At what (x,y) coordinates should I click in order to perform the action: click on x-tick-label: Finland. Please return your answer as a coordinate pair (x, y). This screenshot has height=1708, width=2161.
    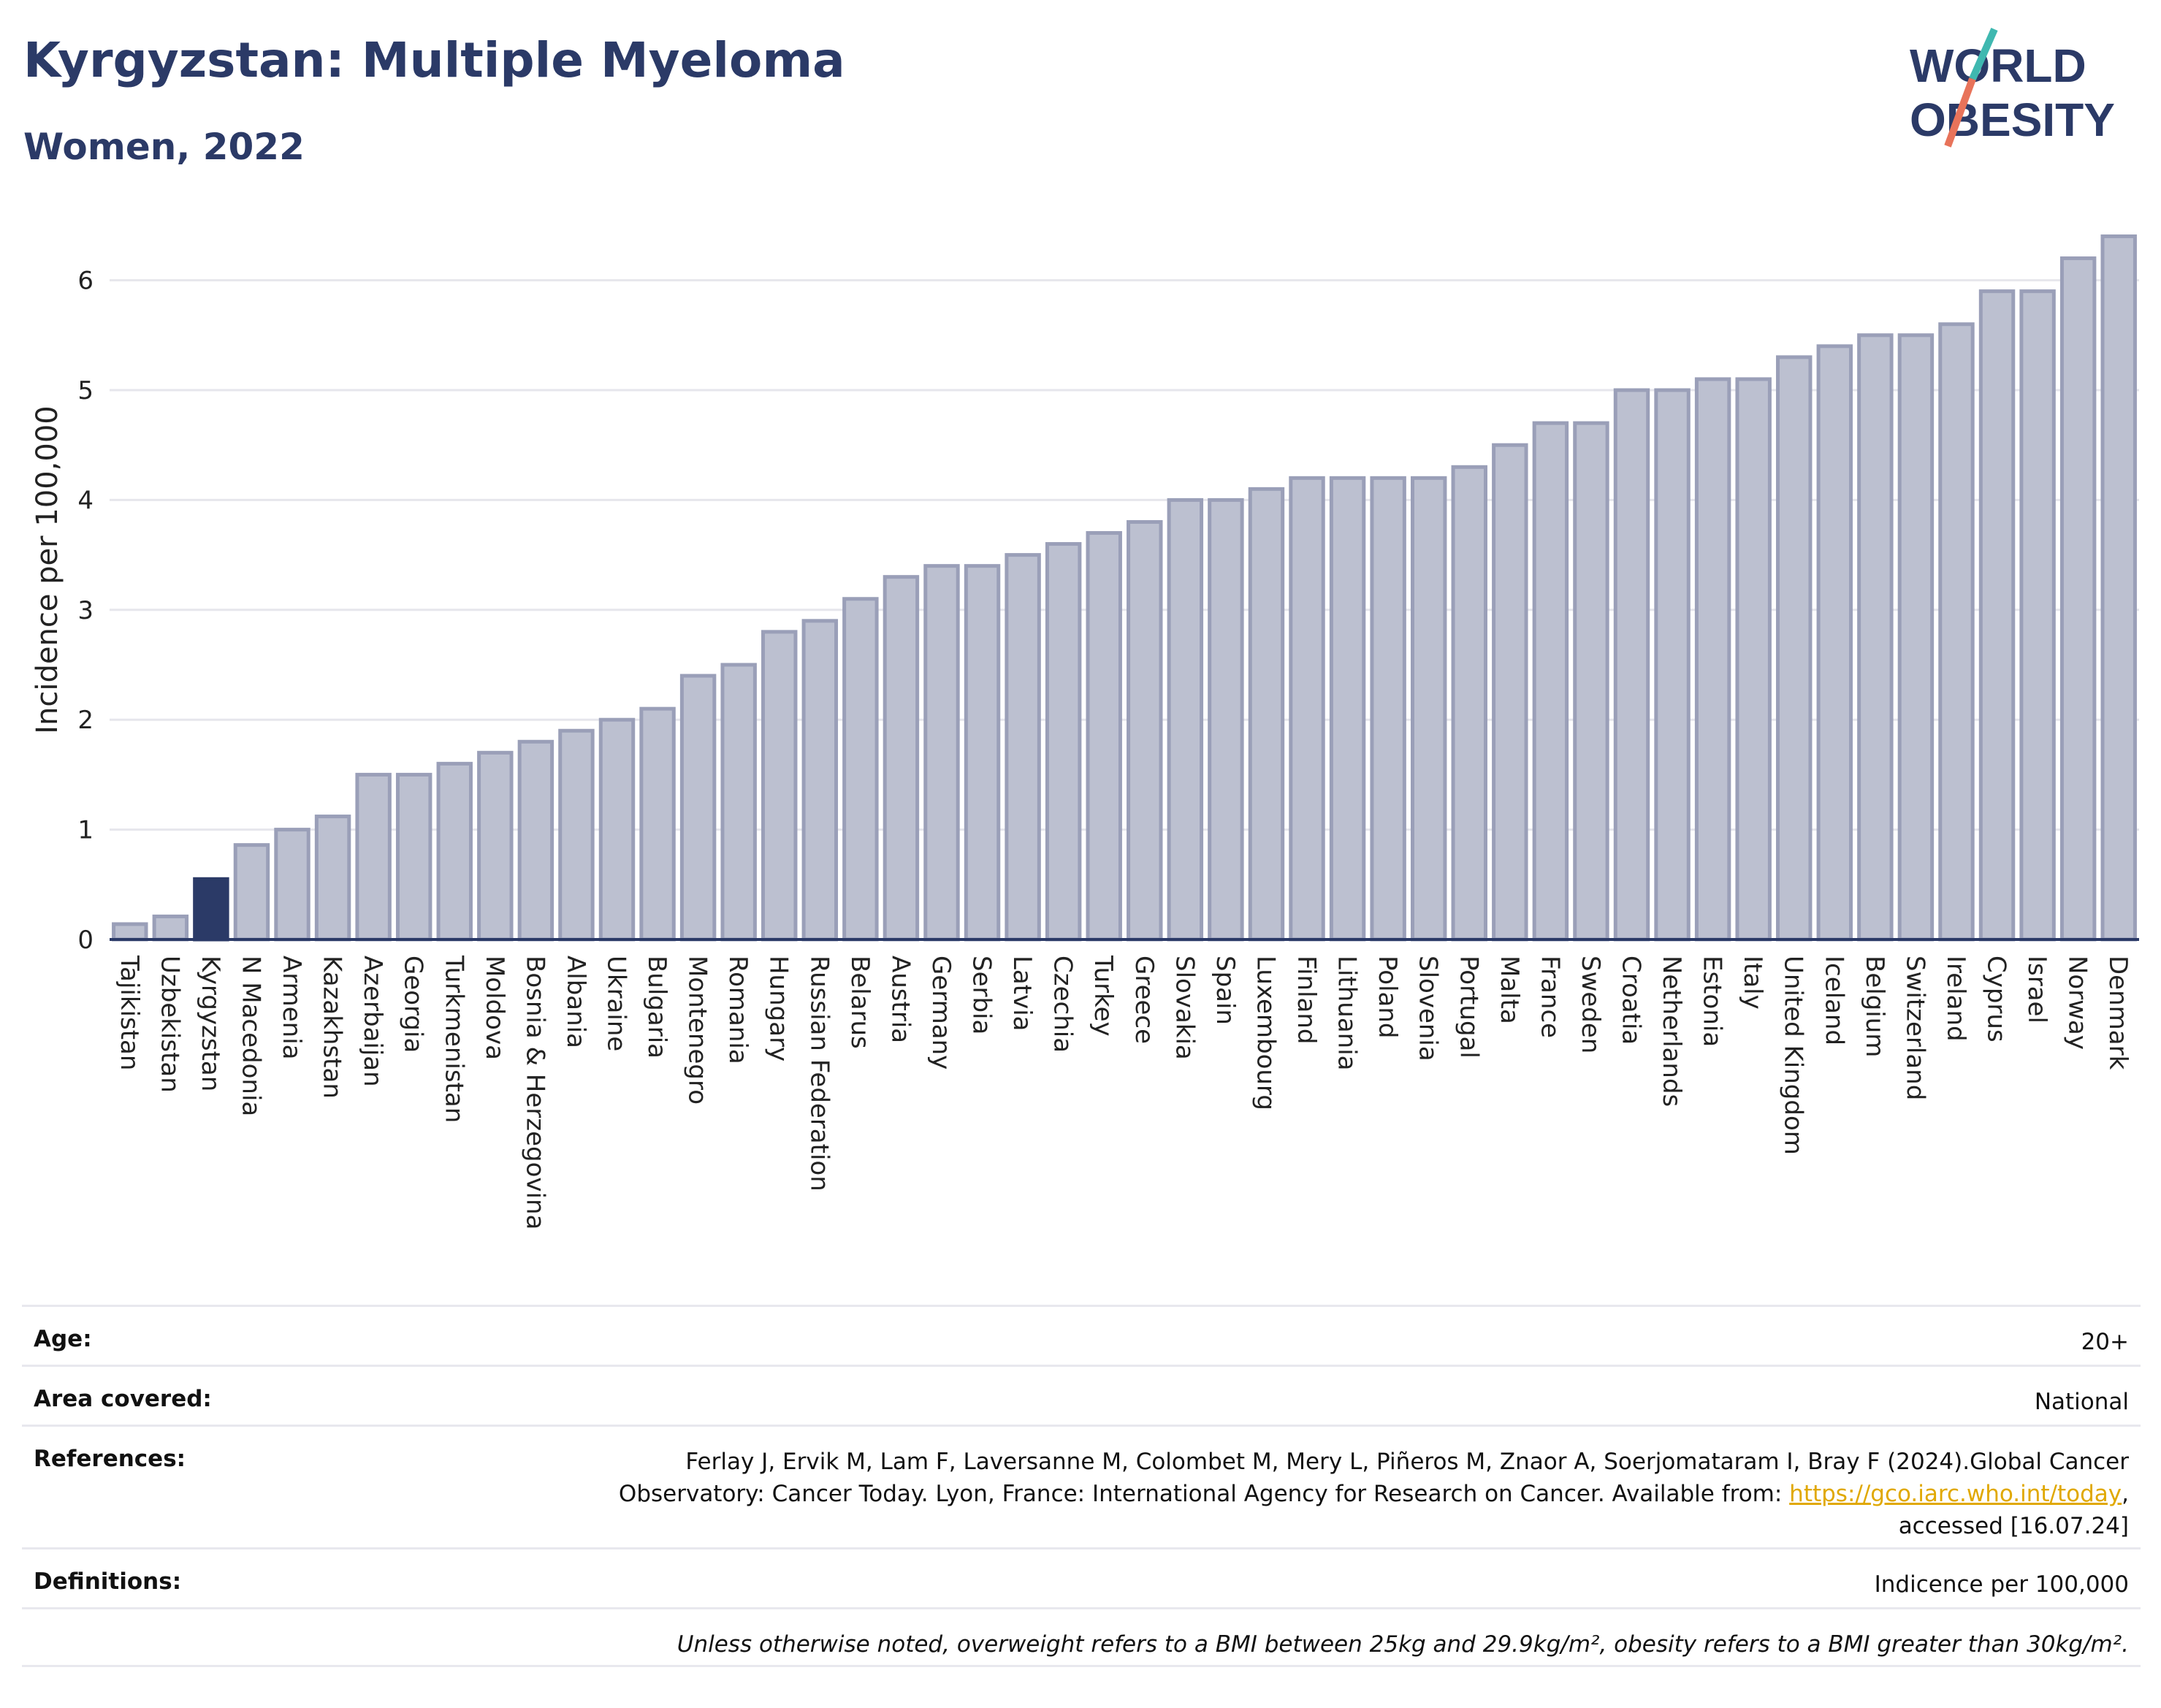
    Looking at the image, I should click on (1306, 1000).